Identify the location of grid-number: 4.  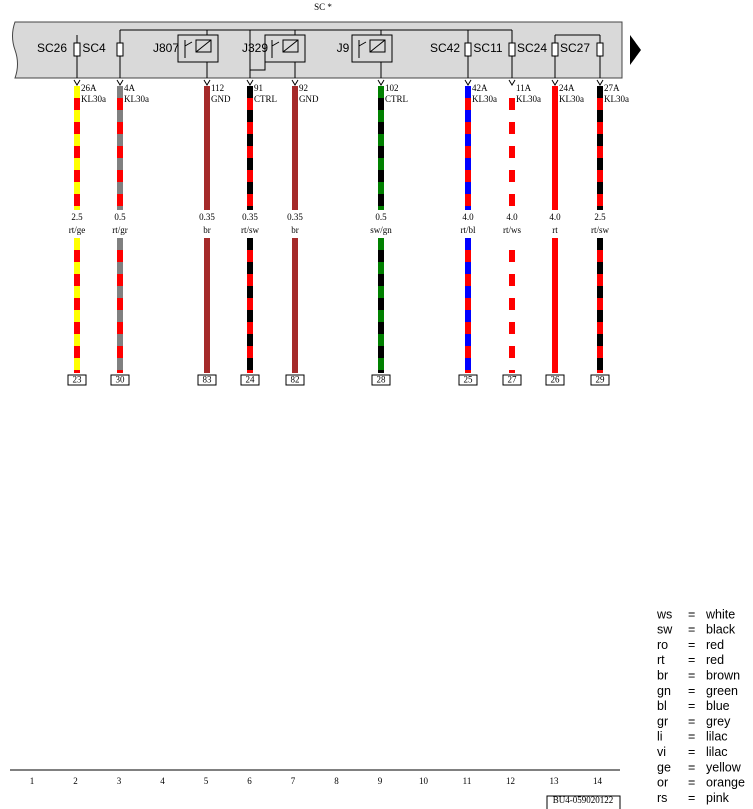
(162, 781).